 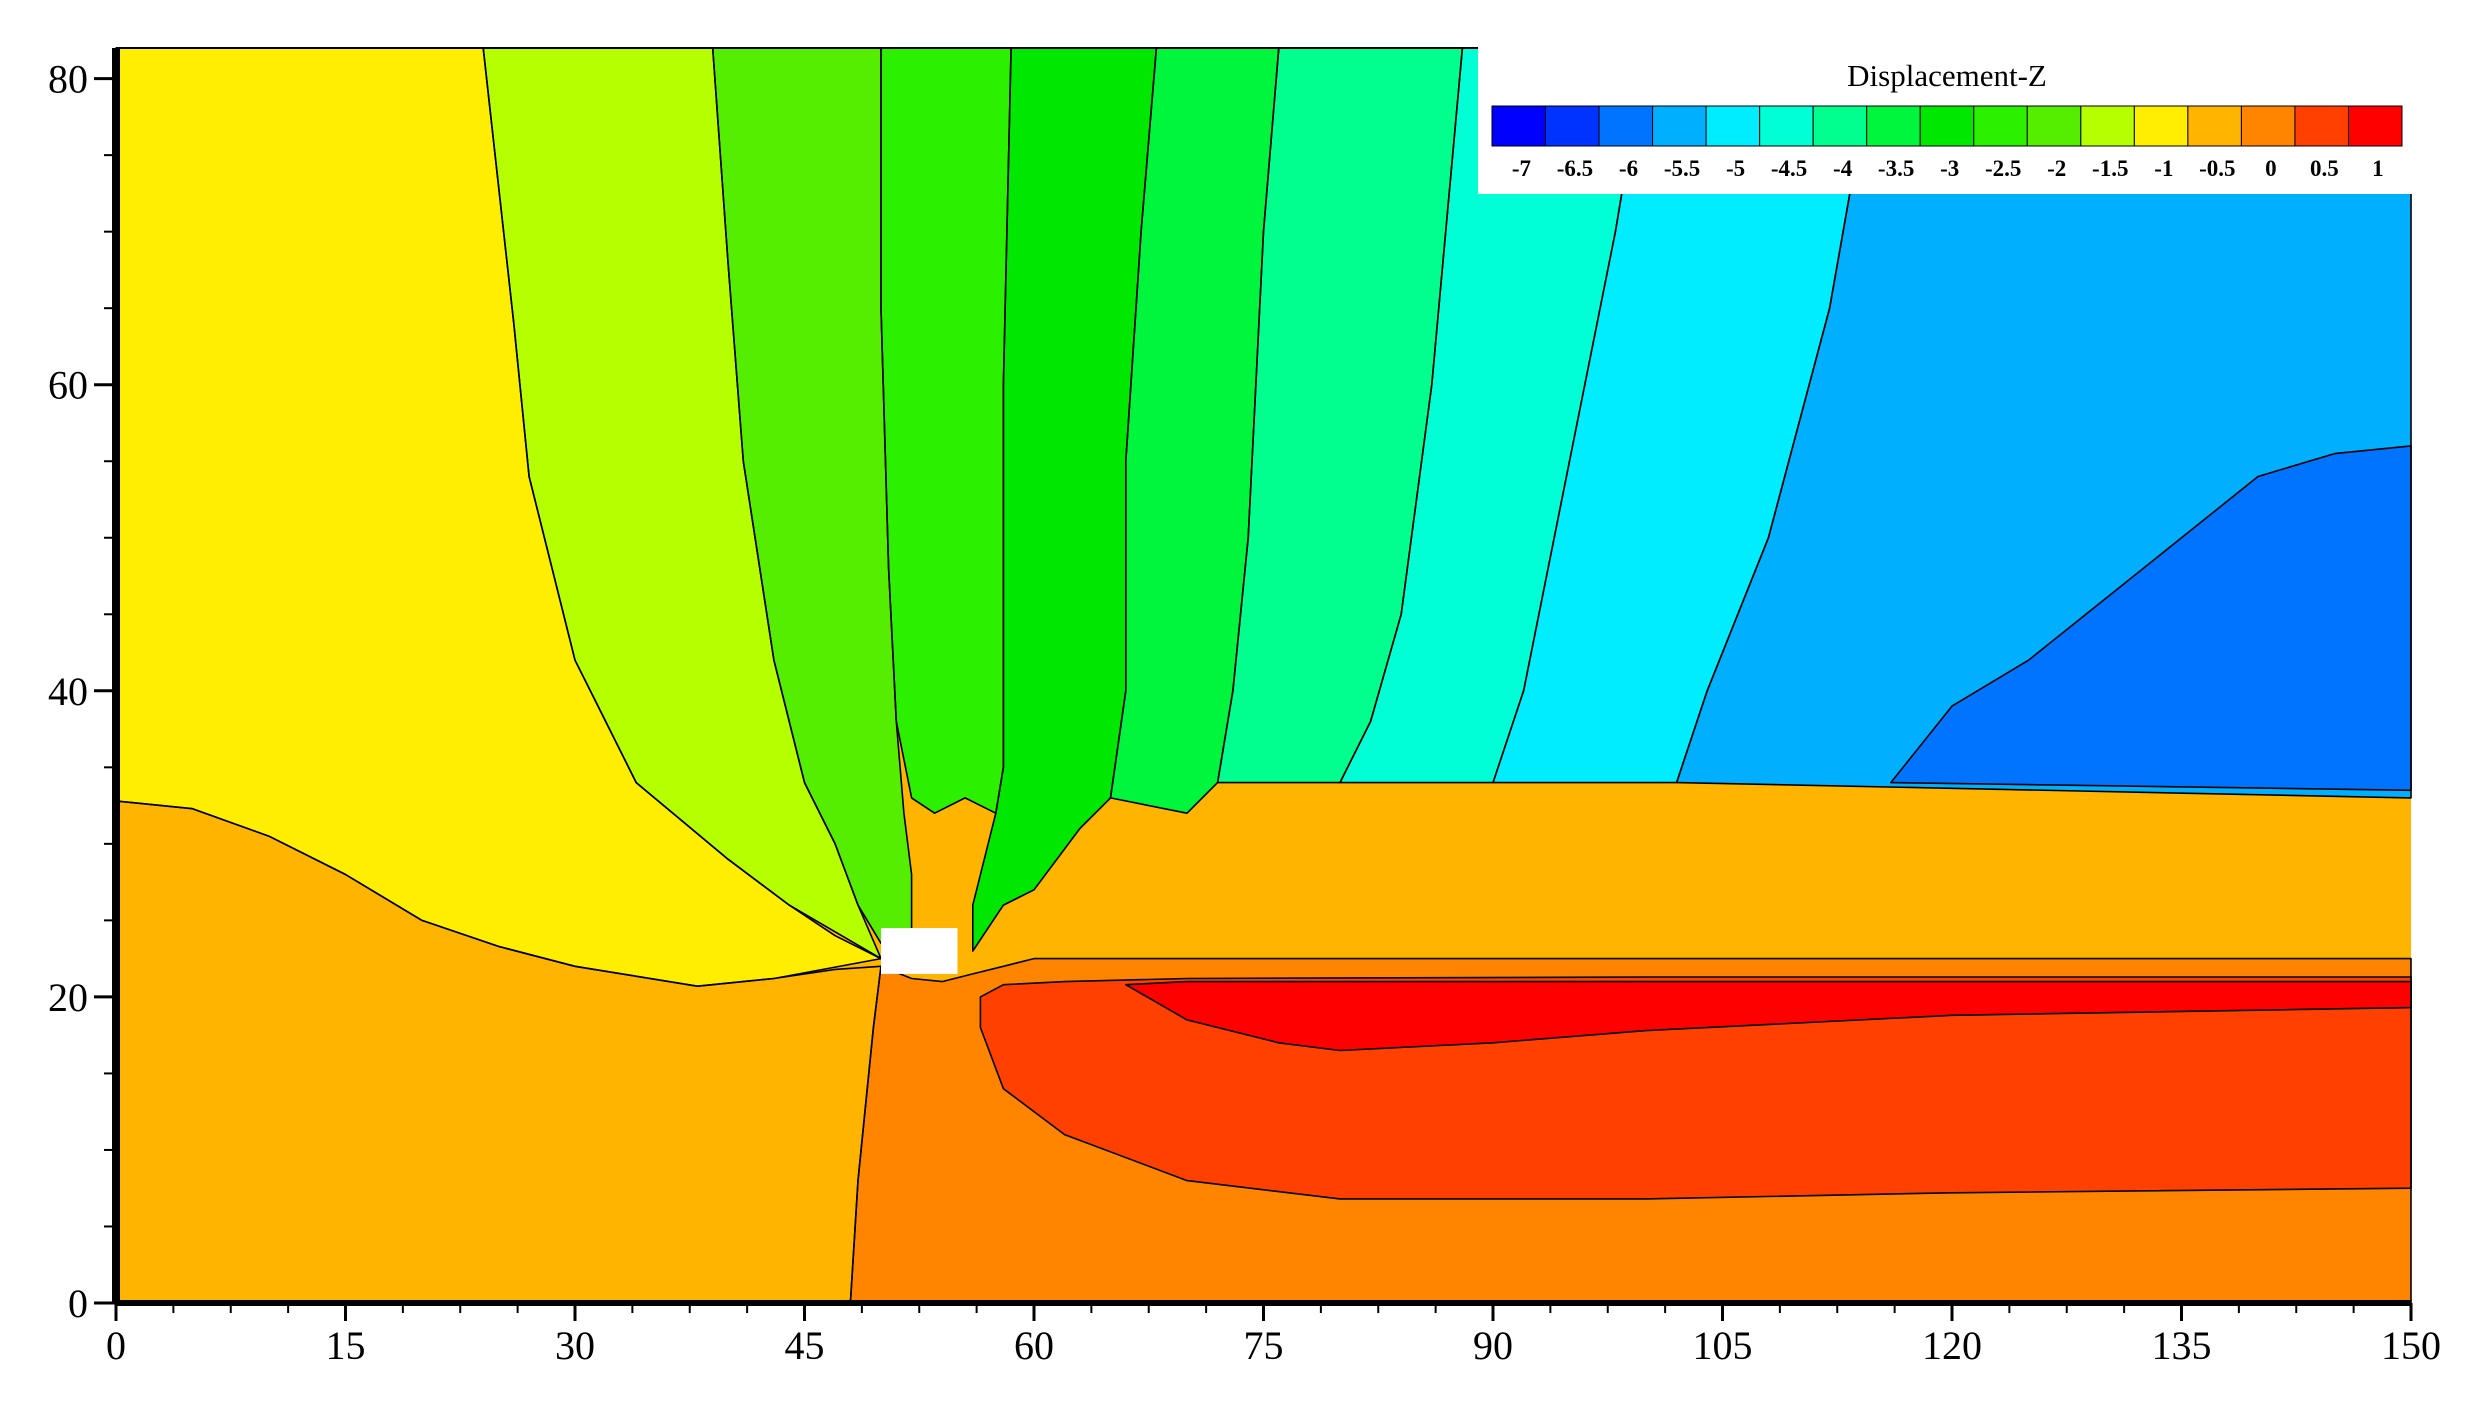 I want to click on legend-level-label: -6, so click(x=1628, y=168).